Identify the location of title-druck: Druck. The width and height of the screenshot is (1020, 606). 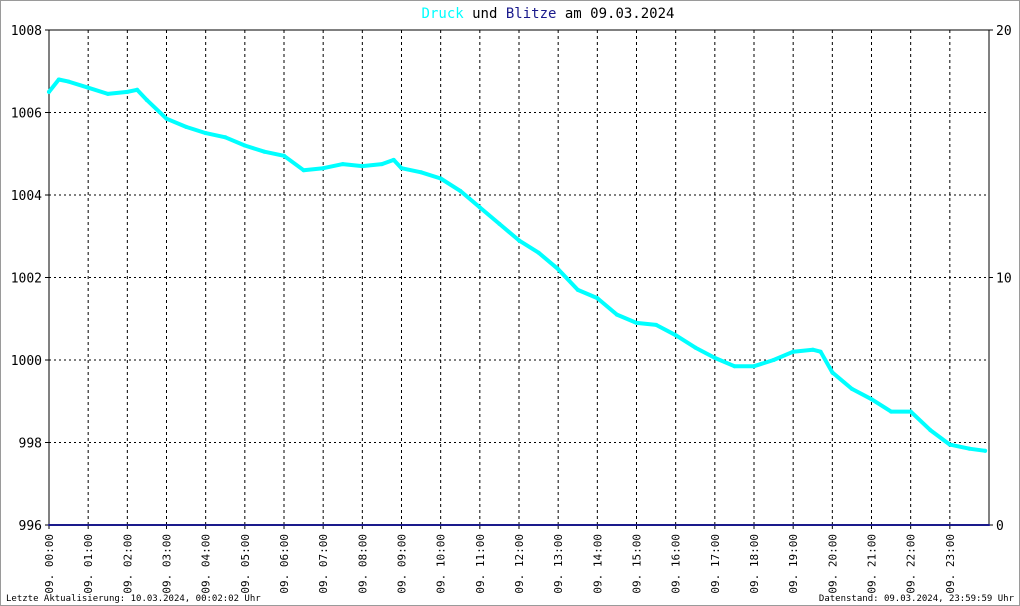
(443, 14).